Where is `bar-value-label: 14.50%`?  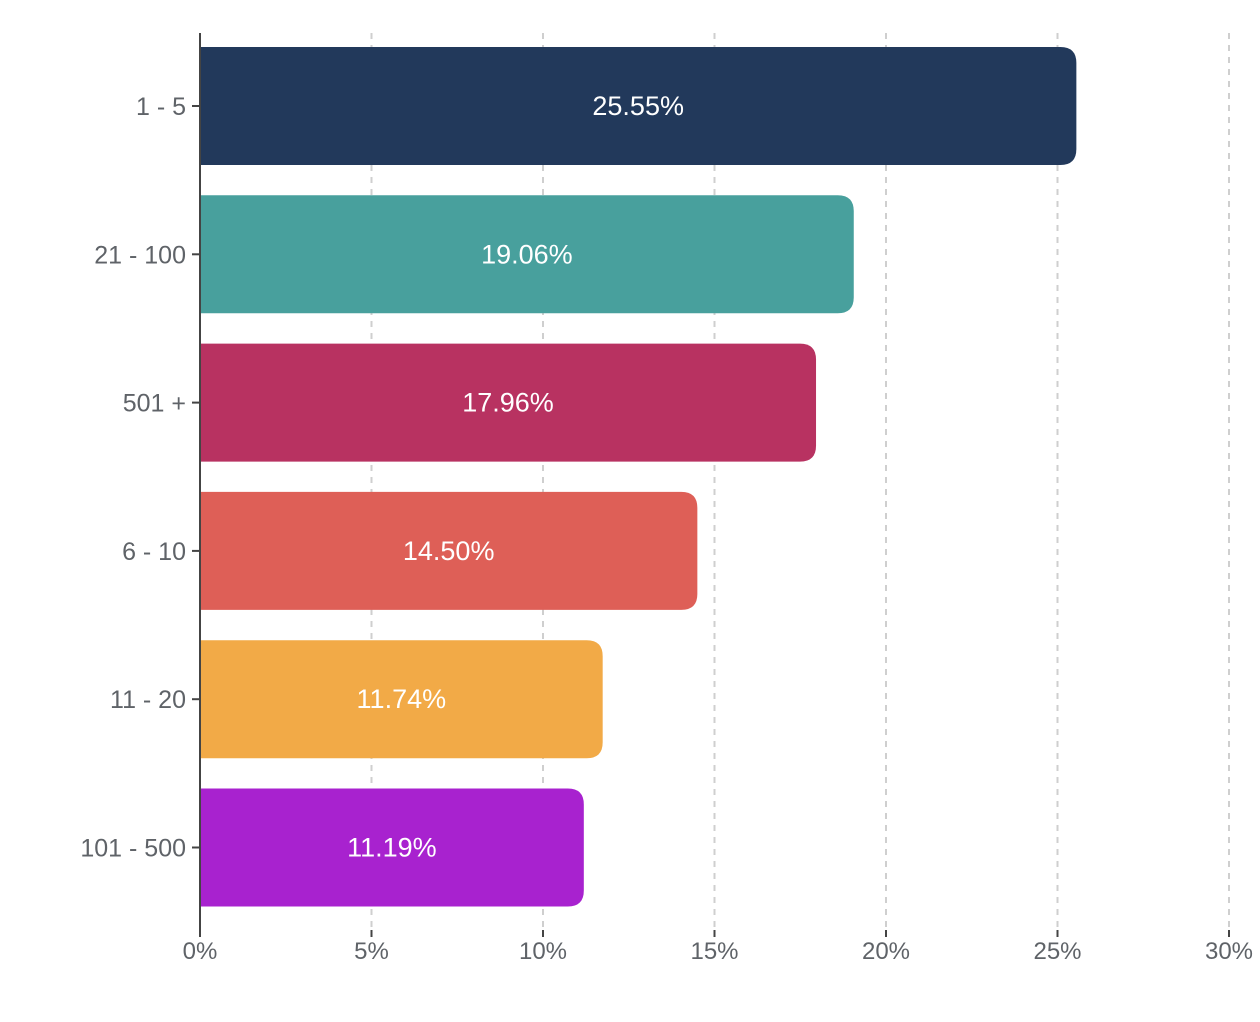
bar-value-label: 14.50% is located at coordinates (449, 551).